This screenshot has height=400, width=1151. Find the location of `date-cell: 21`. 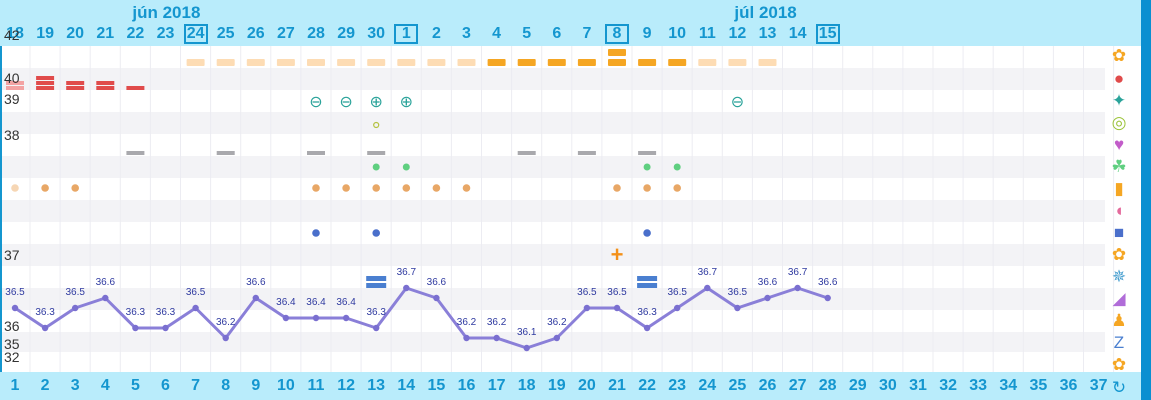

date-cell: 21 is located at coordinates (105, 34).